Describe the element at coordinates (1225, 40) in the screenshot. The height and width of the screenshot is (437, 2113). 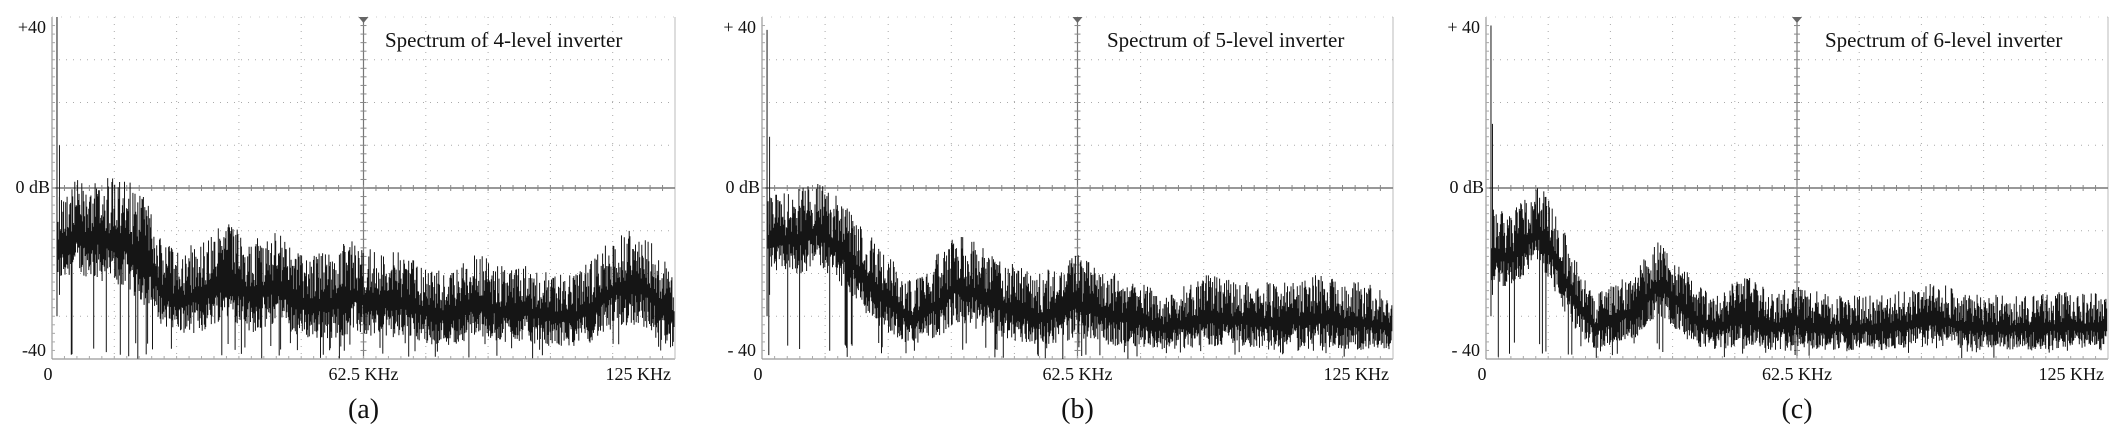
I see `chart-title: Spectrum of 5-level inverter` at that location.